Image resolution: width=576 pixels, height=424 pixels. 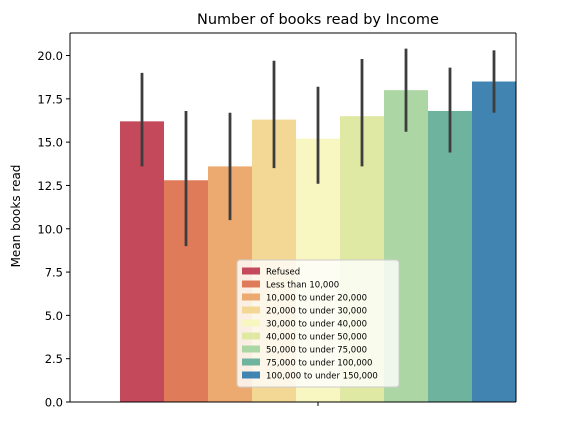 What do you see at coordinates (54, 273) in the screenshot?
I see `y-tick-label: 7.5` at bounding box center [54, 273].